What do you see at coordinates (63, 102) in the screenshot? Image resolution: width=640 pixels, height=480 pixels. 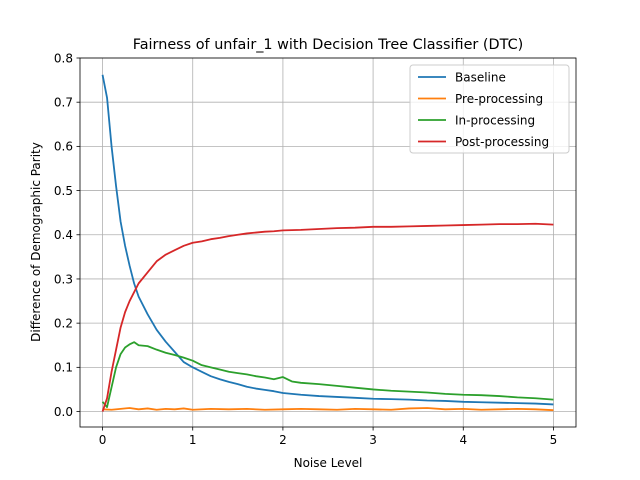 I see `y-tick-label: 0.7` at bounding box center [63, 102].